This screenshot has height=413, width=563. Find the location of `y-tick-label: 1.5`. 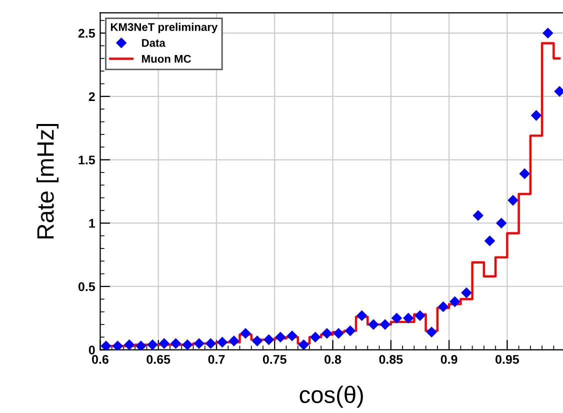

y-tick-label: 1.5 is located at coordinates (87, 160).